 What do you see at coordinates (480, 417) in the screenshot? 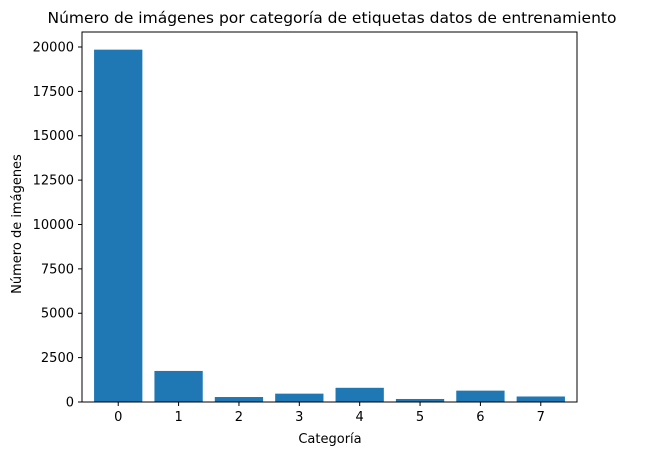
I see `x-tick-label: 6` at bounding box center [480, 417].